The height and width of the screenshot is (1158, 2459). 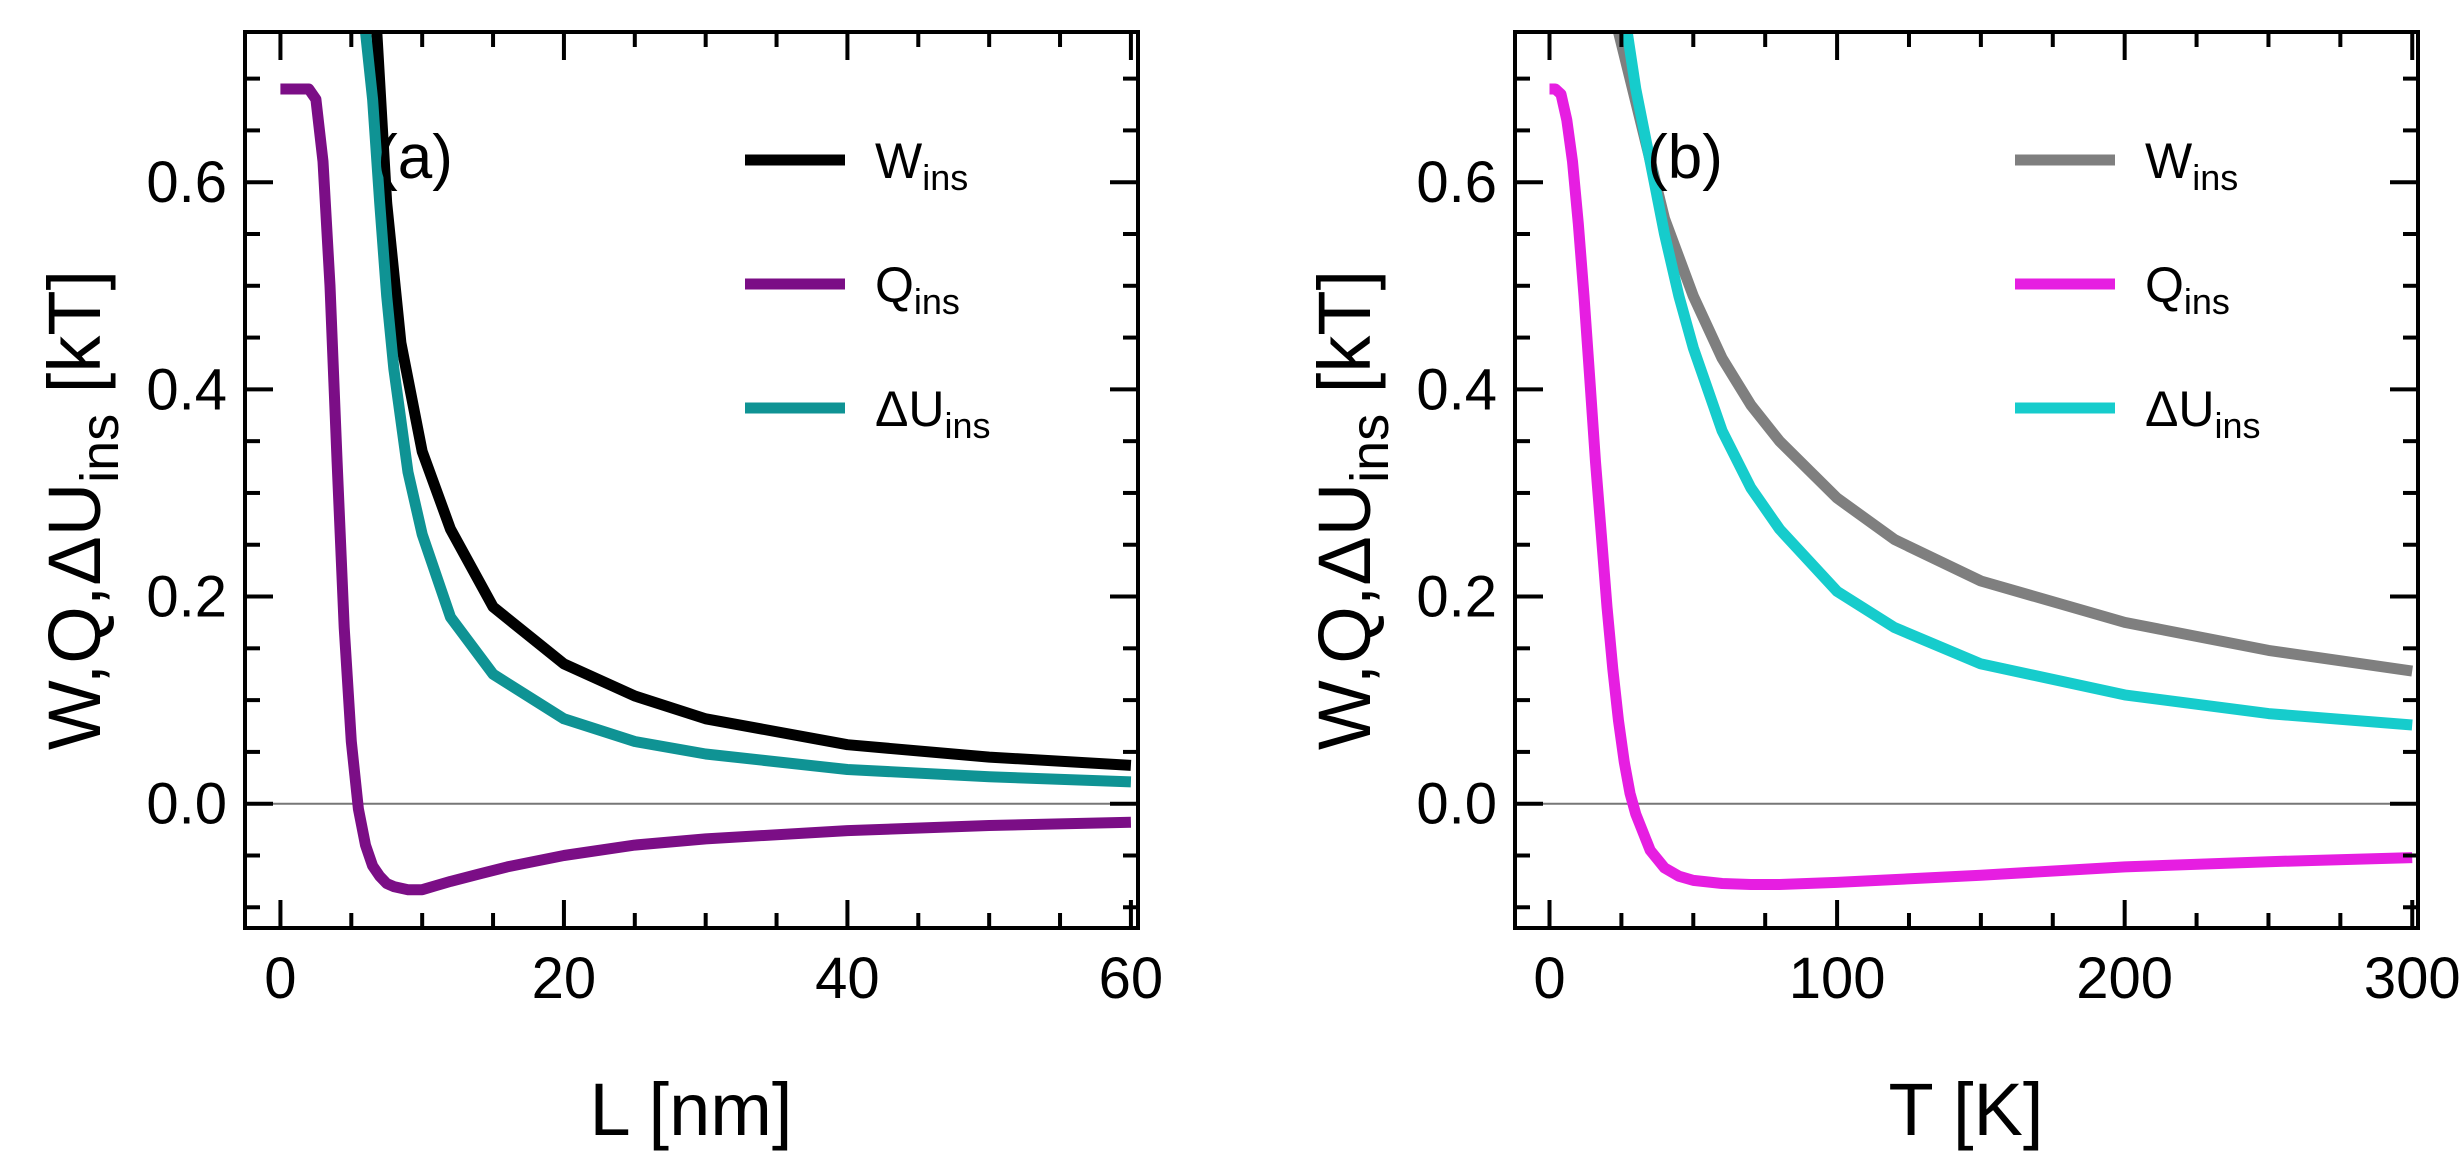 I want to click on x-axis-title: L [nm], so click(x=691, y=1109).